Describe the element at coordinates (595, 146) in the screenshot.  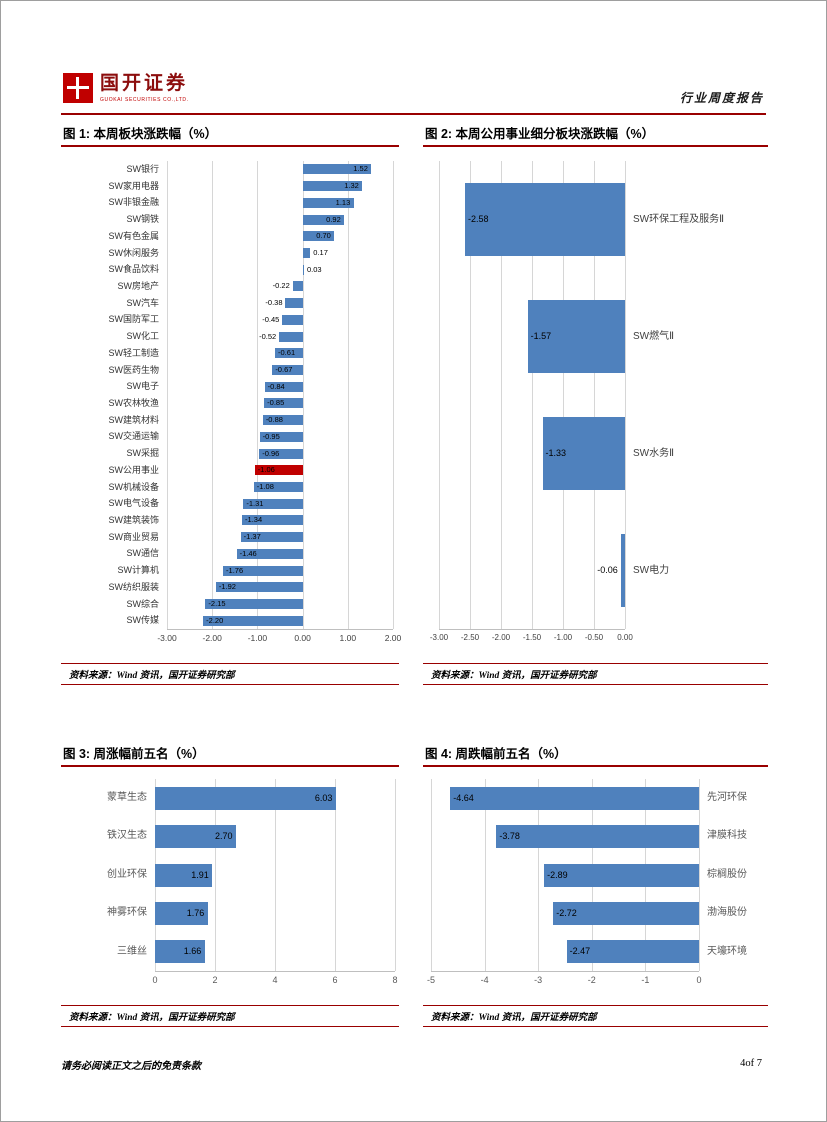
I see `chart2-title-underline` at that location.